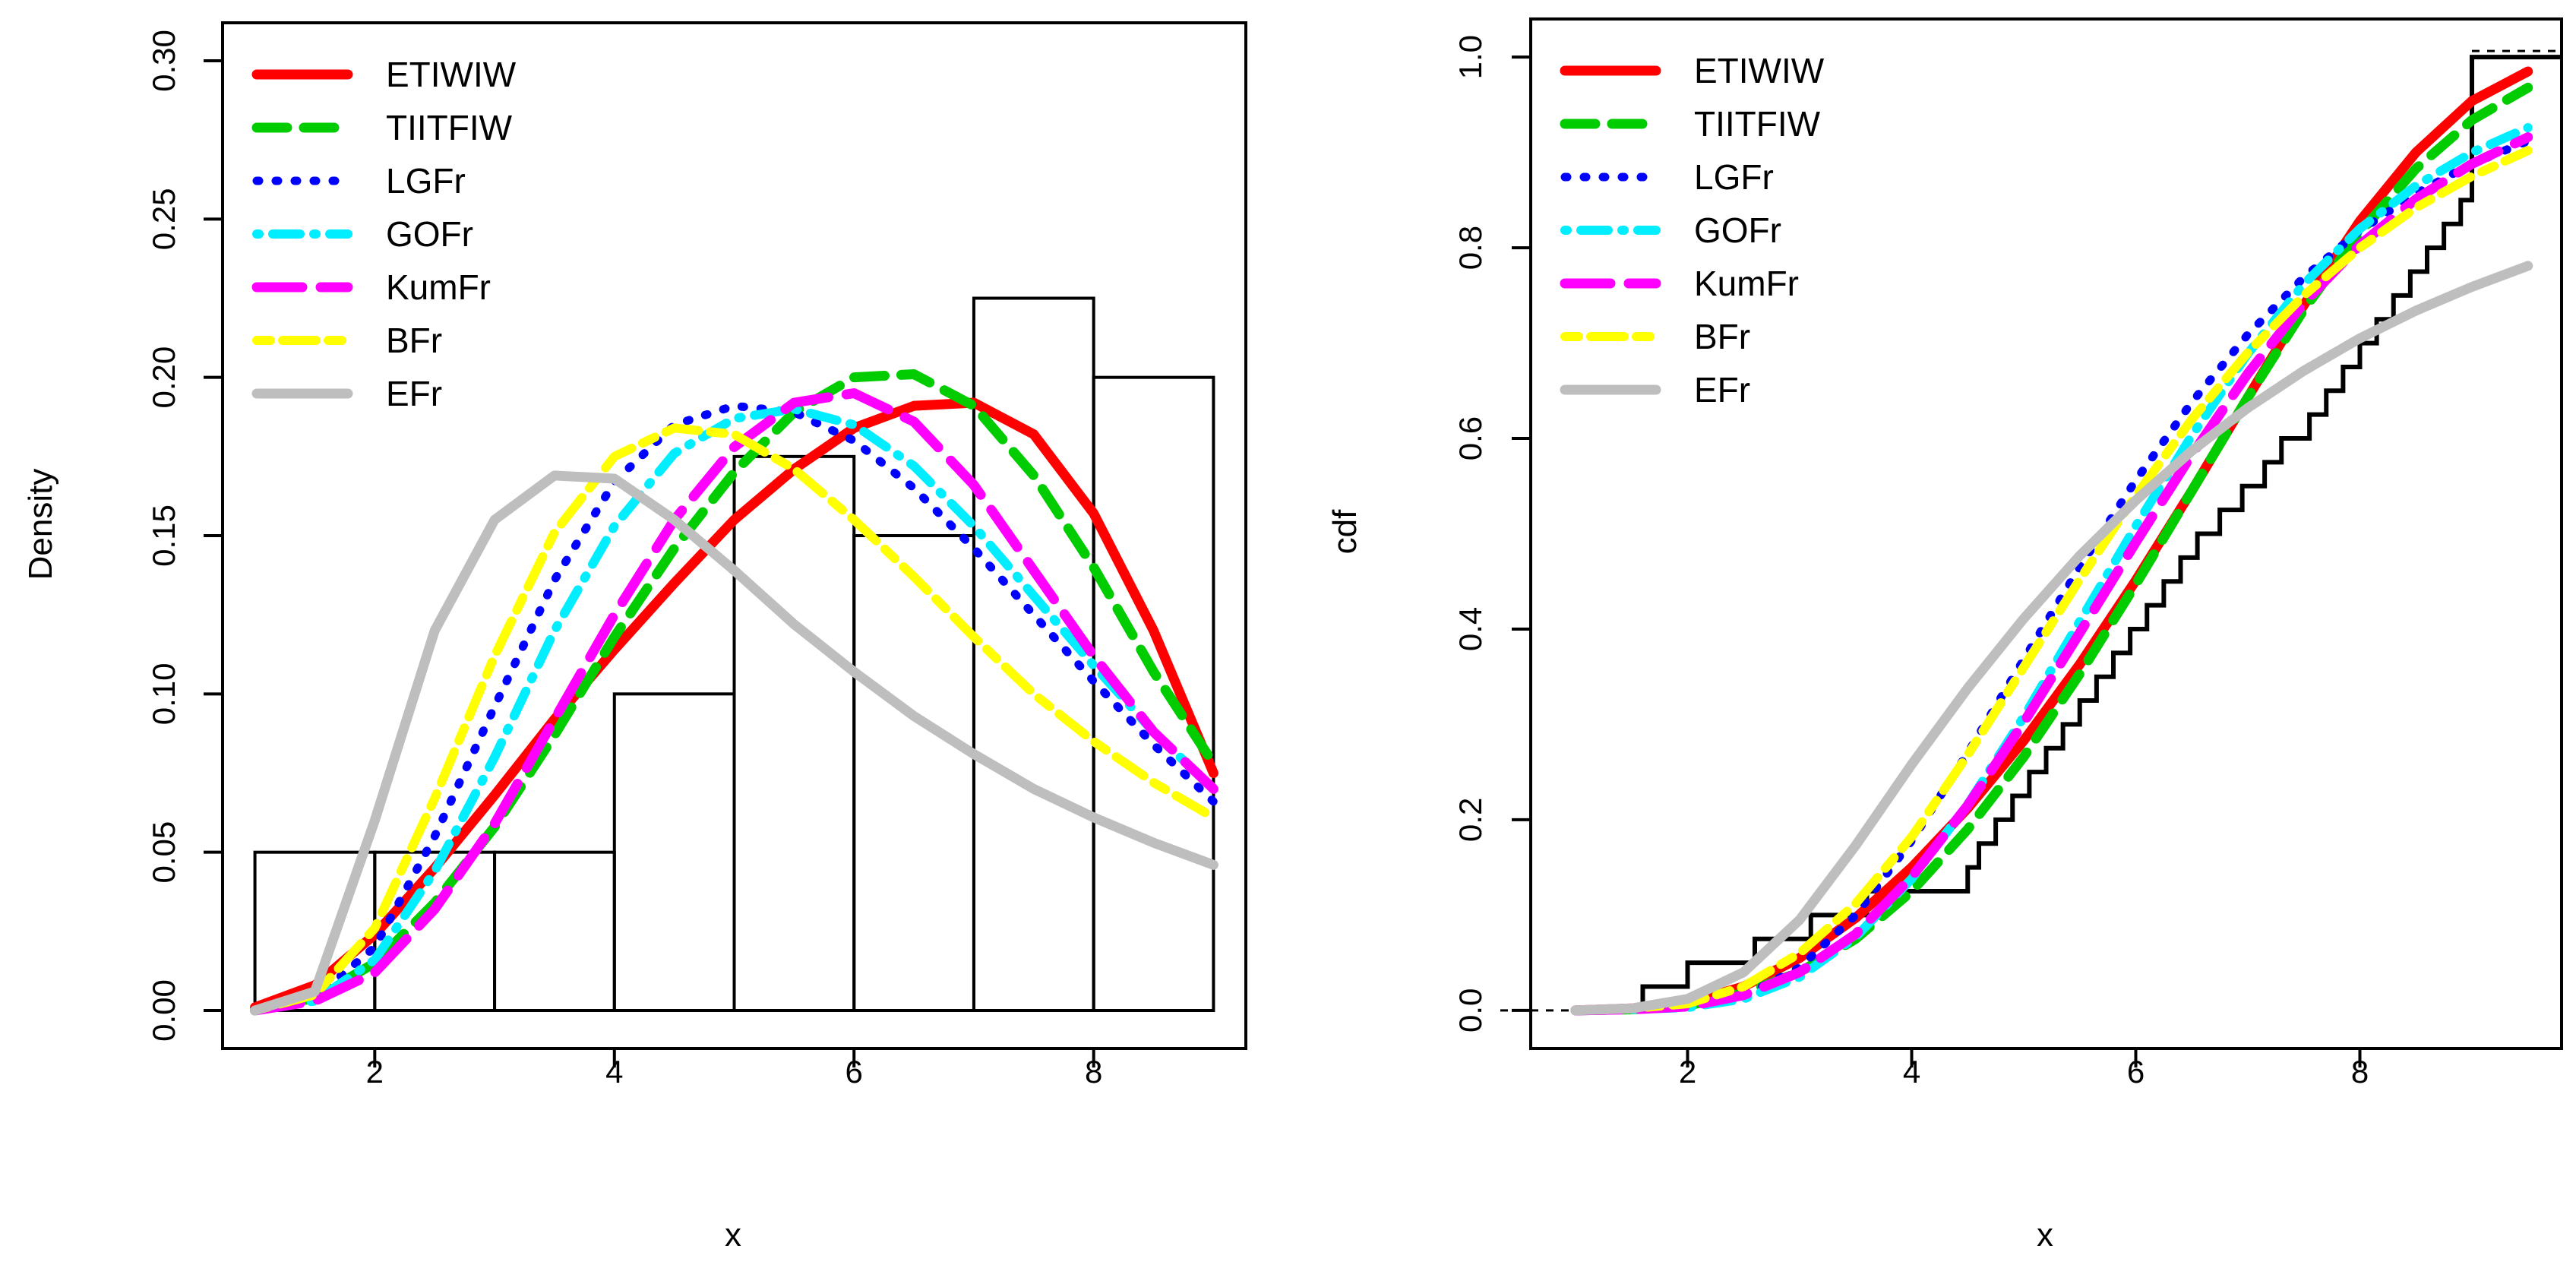 This screenshot has width=2576, height=1262. What do you see at coordinates (1470, 1010) in the screenshot?
I see `y-tick-label: 0.0` at bounding box center [1470, 1010].